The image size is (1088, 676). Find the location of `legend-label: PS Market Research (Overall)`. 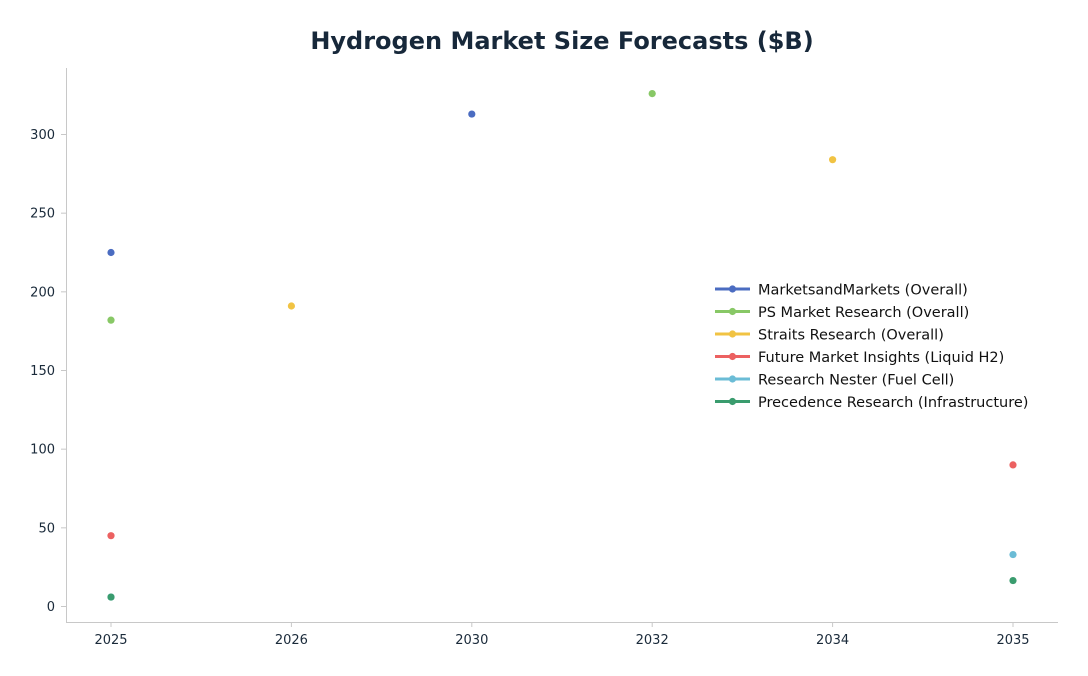

legend-label: PS Market Research (Overall) is located at coordinates (863, 313).